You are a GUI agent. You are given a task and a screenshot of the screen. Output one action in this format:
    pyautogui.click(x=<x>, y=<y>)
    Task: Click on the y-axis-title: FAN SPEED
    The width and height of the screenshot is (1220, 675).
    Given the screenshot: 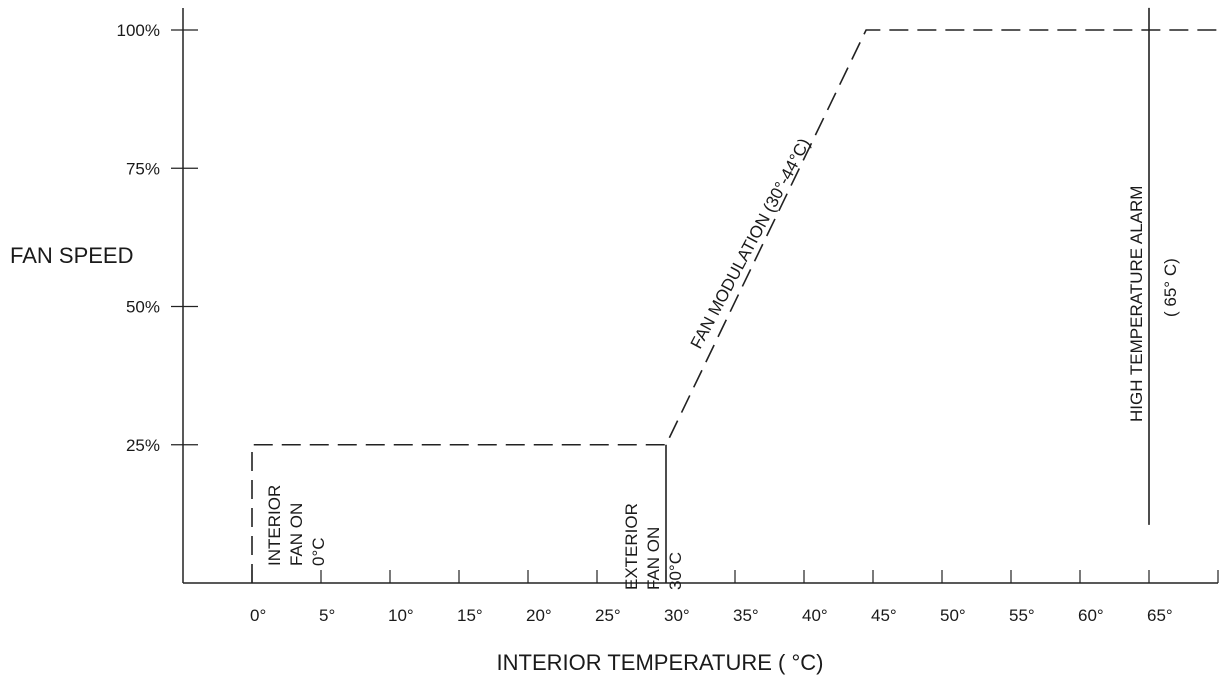 What is the action you would take?
    pyautogui.click(x=71, y=255)
    